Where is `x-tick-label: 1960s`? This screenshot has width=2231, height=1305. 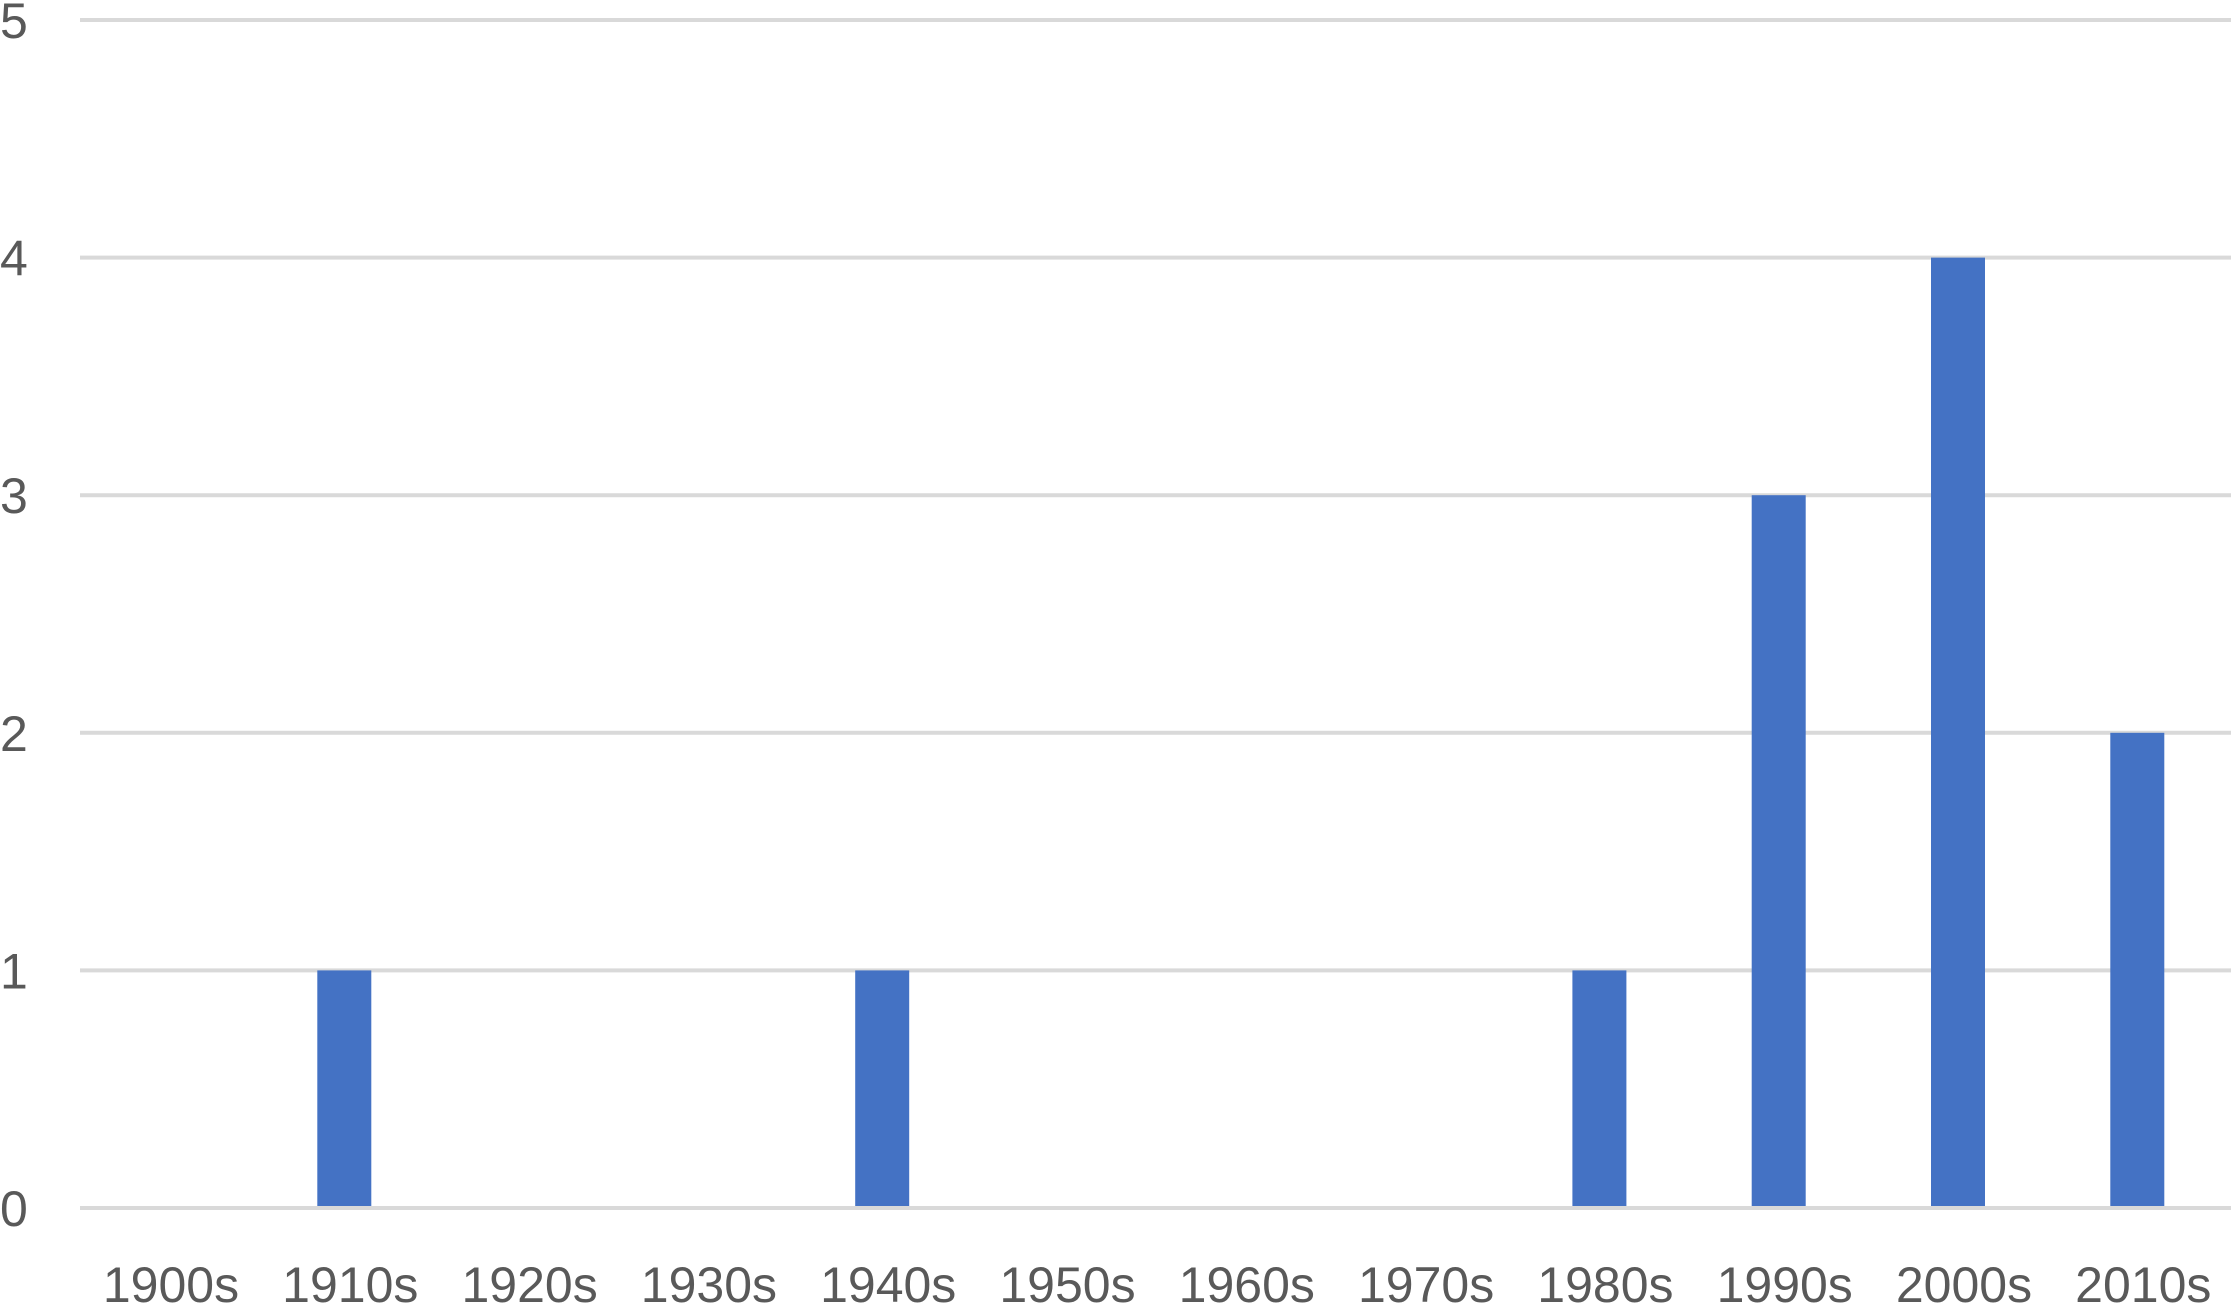 x-tick-label: 1960s is located at coordinates (1247, 1281).